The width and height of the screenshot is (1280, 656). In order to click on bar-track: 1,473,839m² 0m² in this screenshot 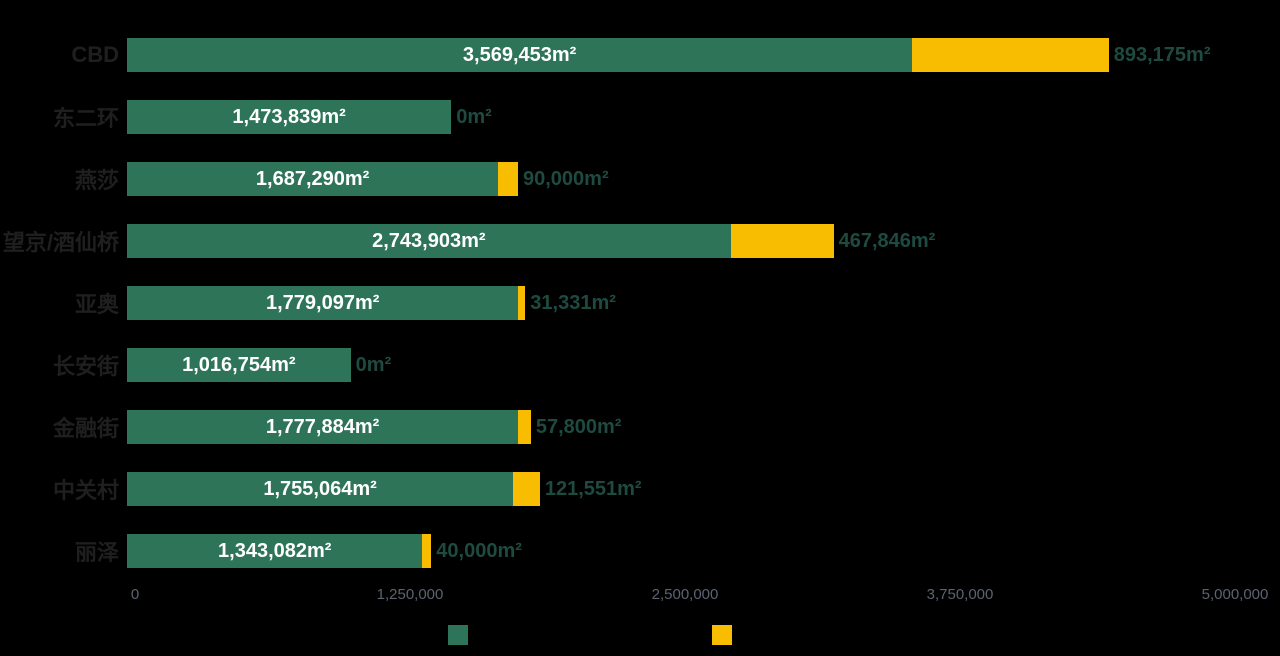, I will do `click(703, 117)`.